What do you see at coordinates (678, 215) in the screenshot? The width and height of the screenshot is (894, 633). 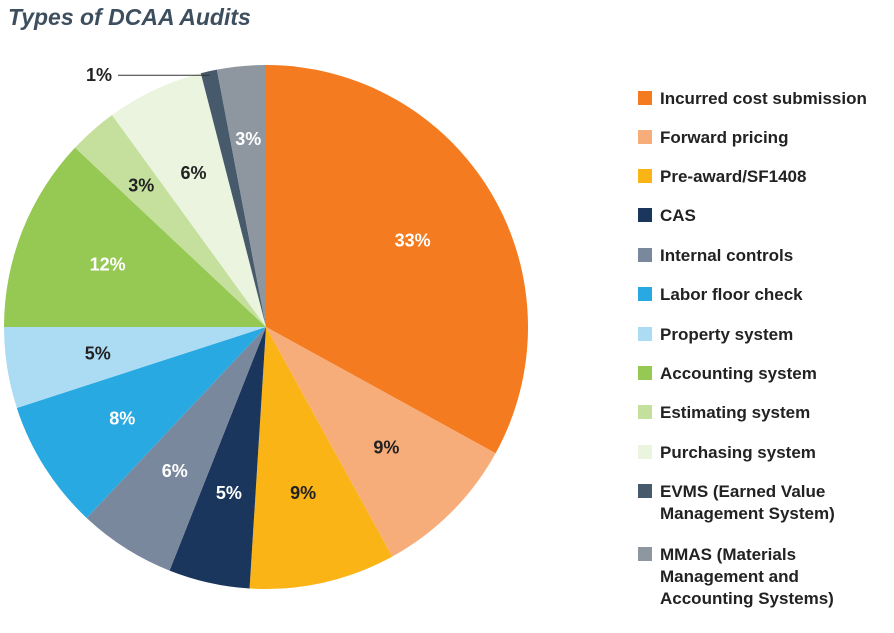 I see `legend-label: CAS` at bounding box center [678, 215].